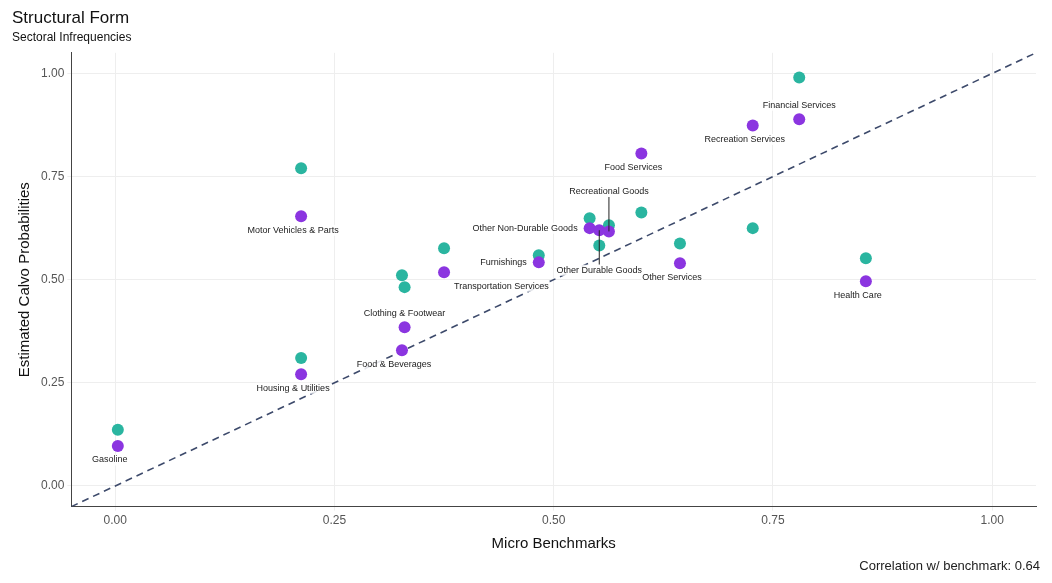  I want to click on annotation: Furnishings, so click(504, 261).